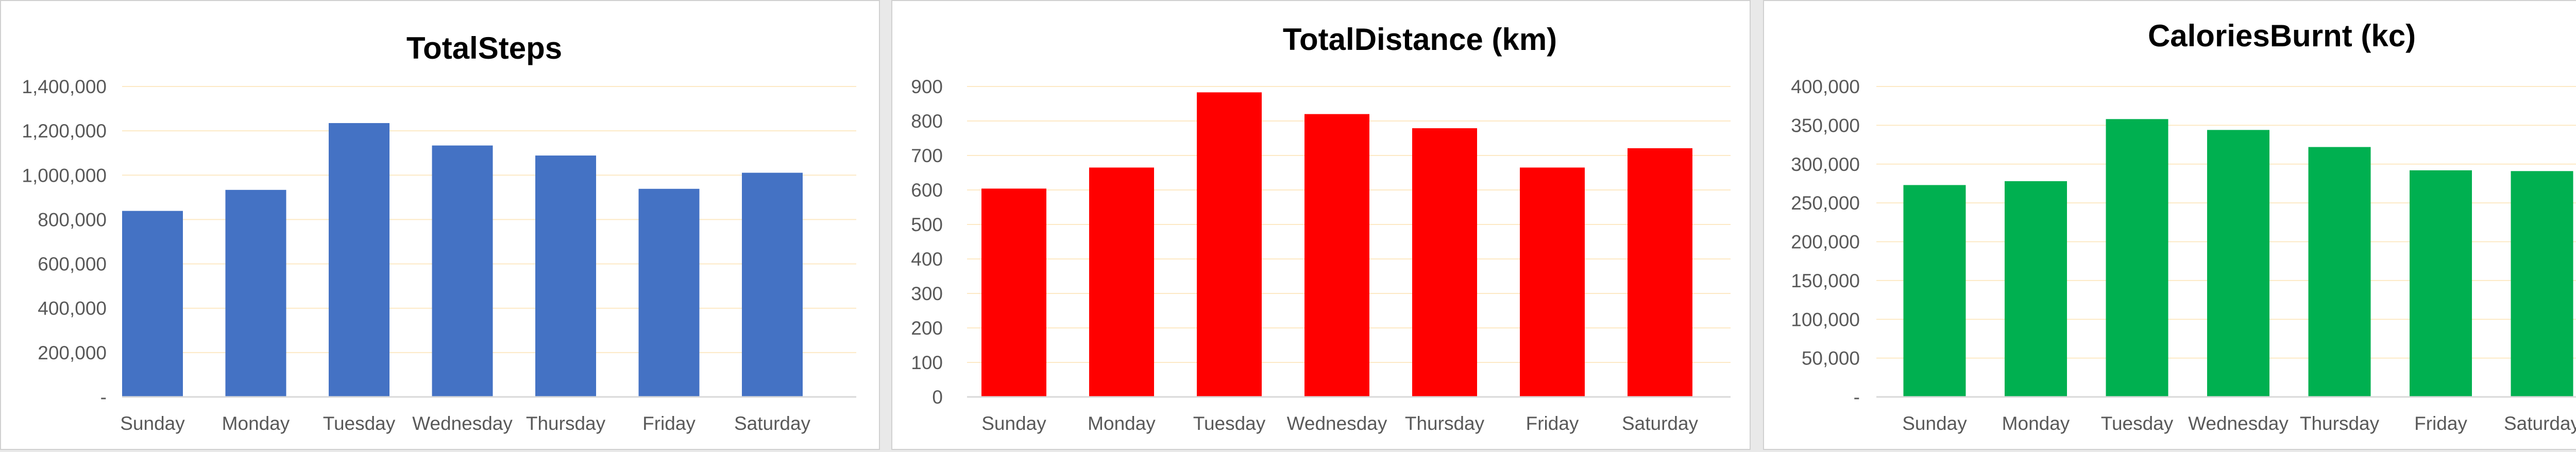 The width and height of the screenshot is (2576, 452). Describe the element at coordinates (1825, 165) in the screenshot. I see `y-tick-label: 300,000` at that location.